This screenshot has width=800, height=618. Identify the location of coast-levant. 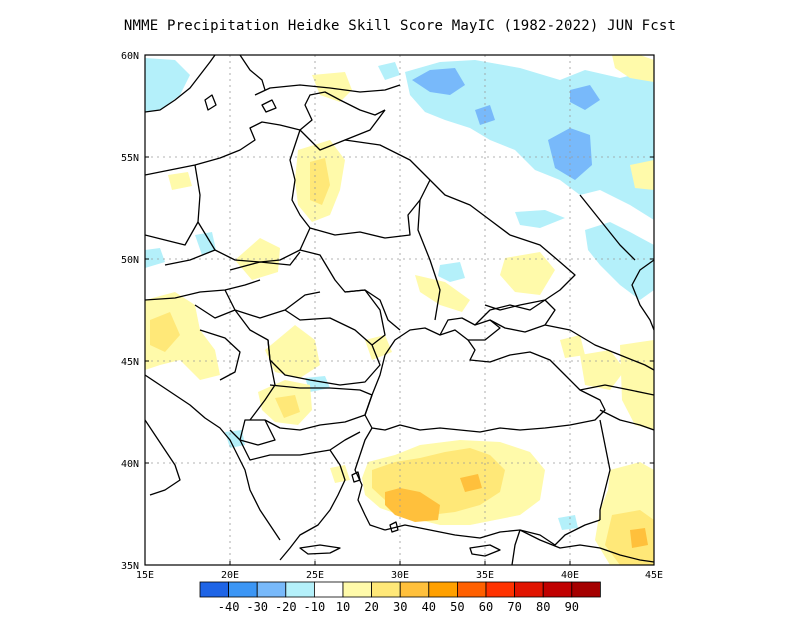
(516, 547).